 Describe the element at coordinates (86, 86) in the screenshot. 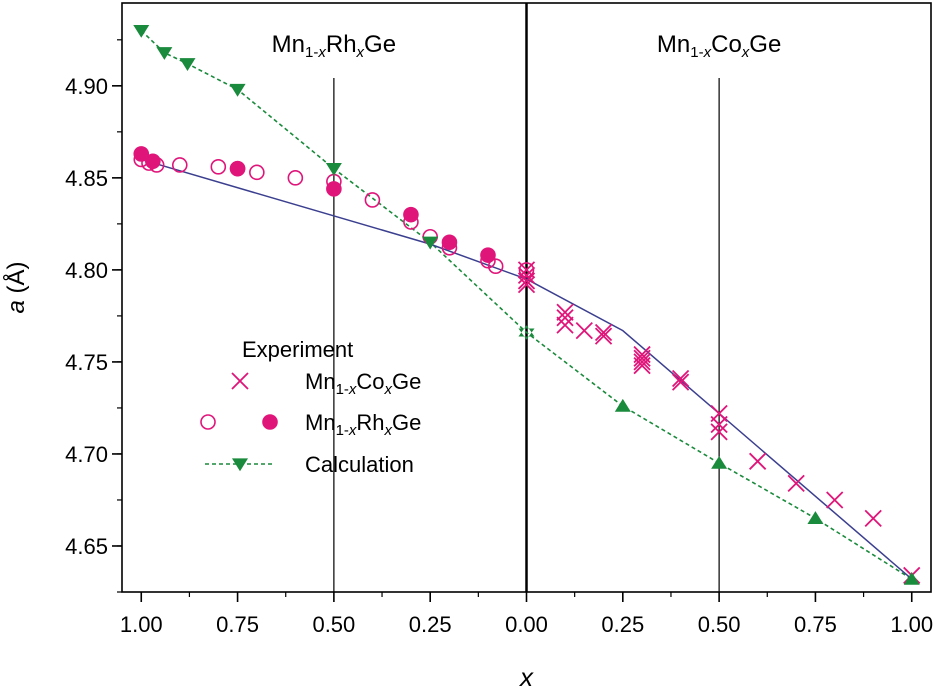

I see `y-tick-label: 4.90` at that location.